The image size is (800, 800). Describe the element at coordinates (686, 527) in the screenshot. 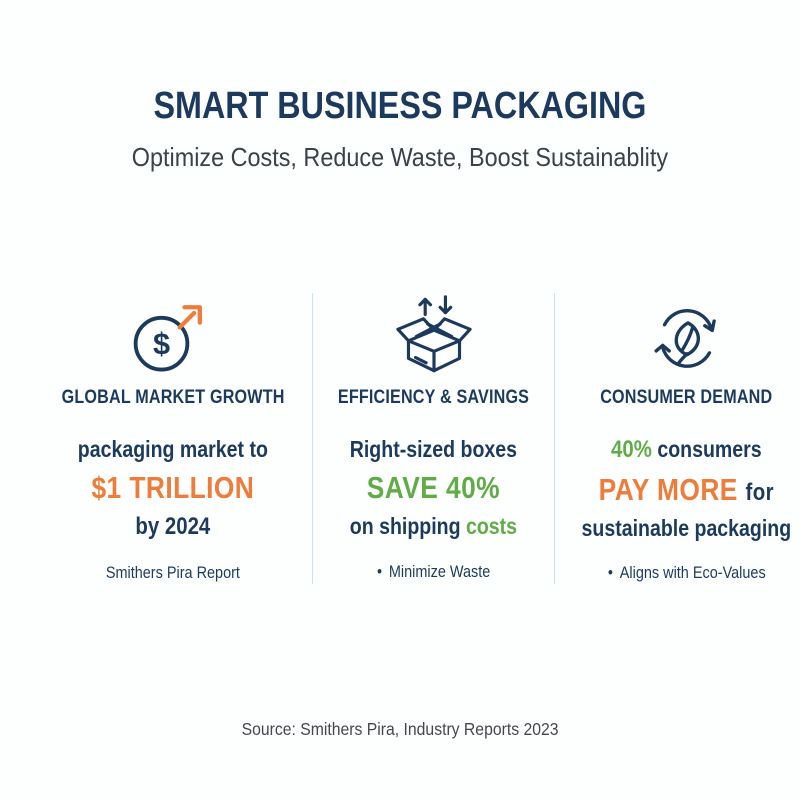

I see `stat-line: sustainable packaging` at that location.